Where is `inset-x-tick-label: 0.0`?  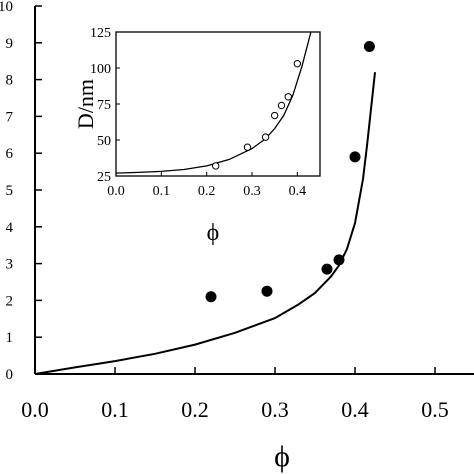 inset-x-tick-label: 0.0 is located at coordinates (116, 191).